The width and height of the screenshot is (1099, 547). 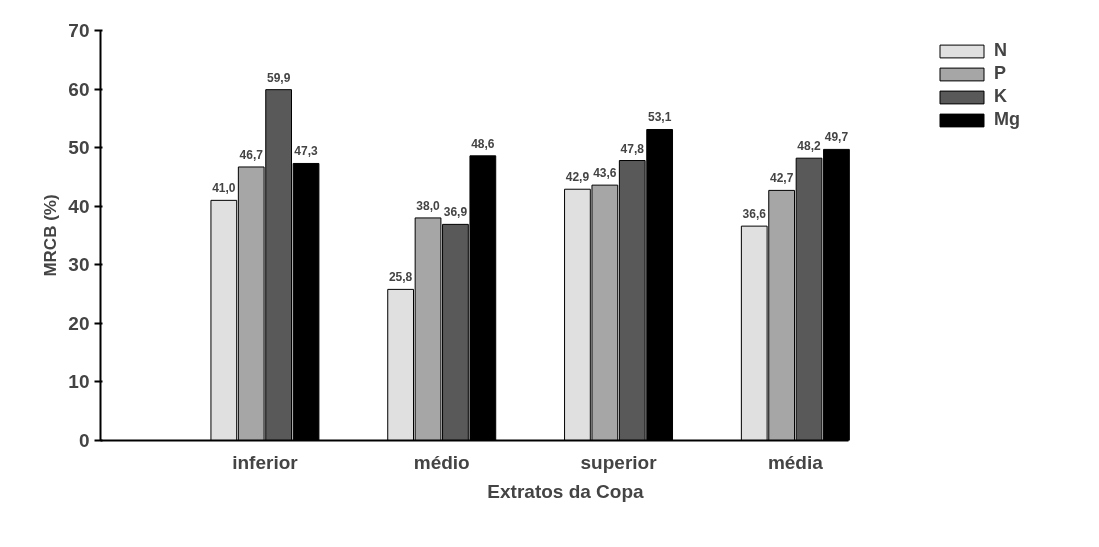 What do you see at coordinates (428, 205) in the screenshot?
I see `data-label: 38,0` at bounding box center [428, 205].